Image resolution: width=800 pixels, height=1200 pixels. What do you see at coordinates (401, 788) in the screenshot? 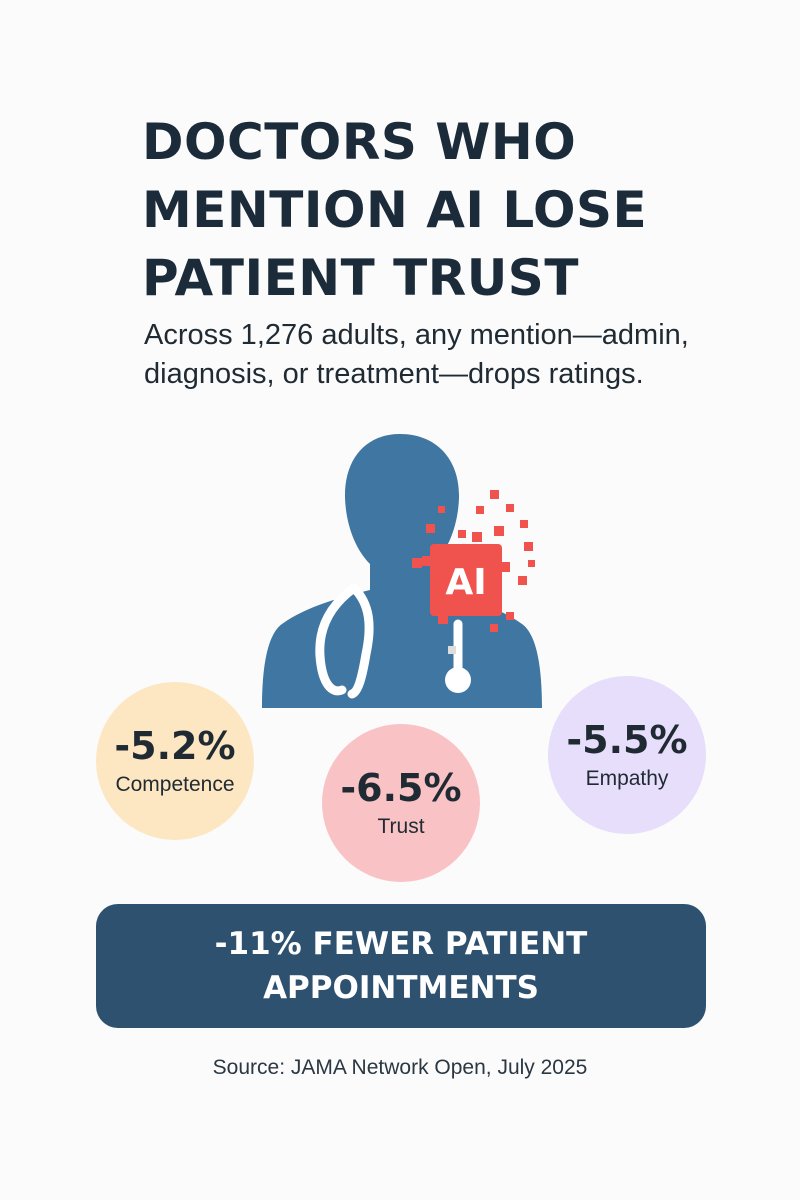
I see `stat-value: -6.5%` at bounding box center [401, 788].